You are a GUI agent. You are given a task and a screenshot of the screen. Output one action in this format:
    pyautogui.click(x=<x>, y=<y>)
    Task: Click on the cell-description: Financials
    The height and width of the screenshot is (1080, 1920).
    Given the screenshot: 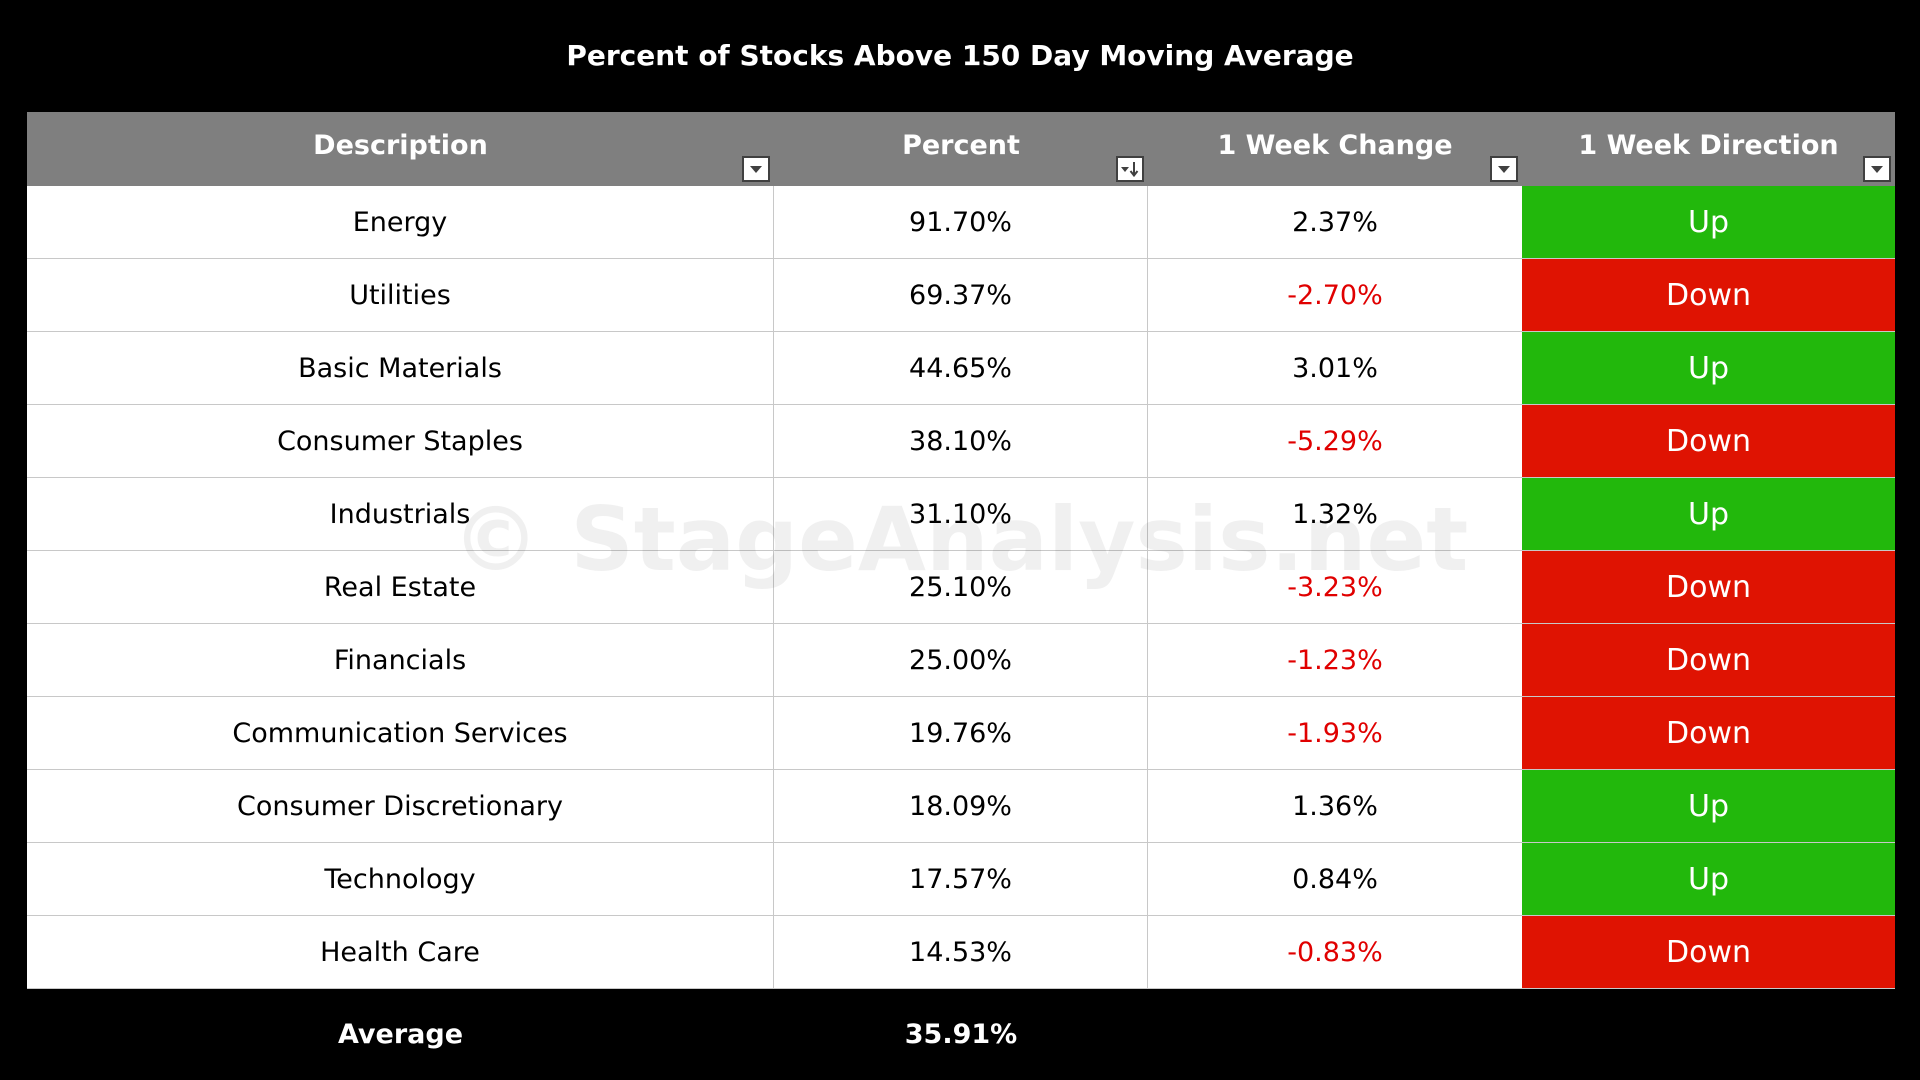 What is the action you would take?
    pyautogui.click(x=400, y=660)
    